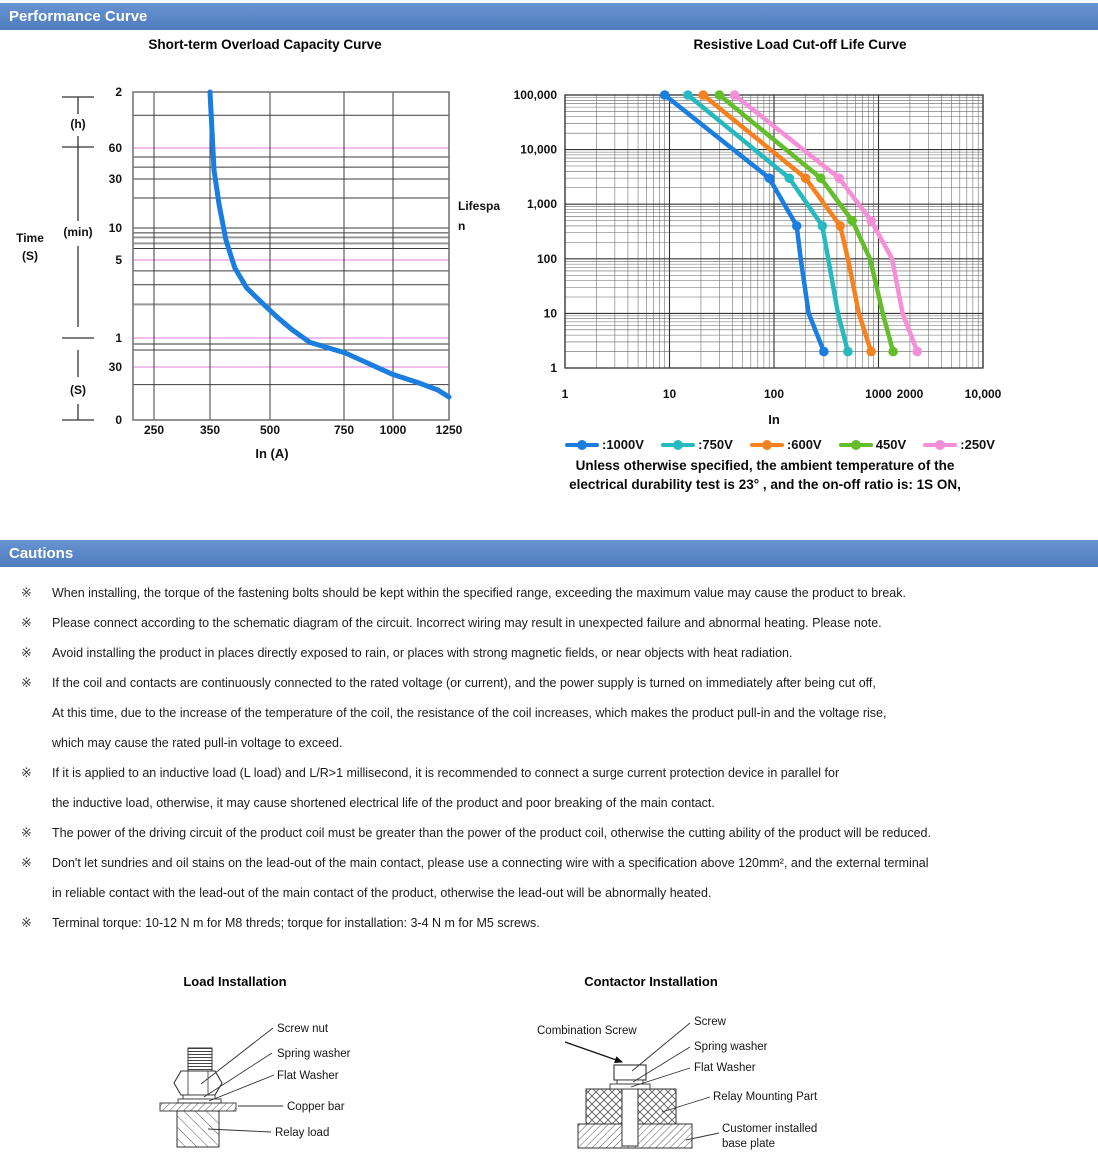 The height and width of the screenshot is (1157, 1098). Describe the element at coordinates (604, 444) in the screenshot. I see `legend-item: :1000V` at that location.